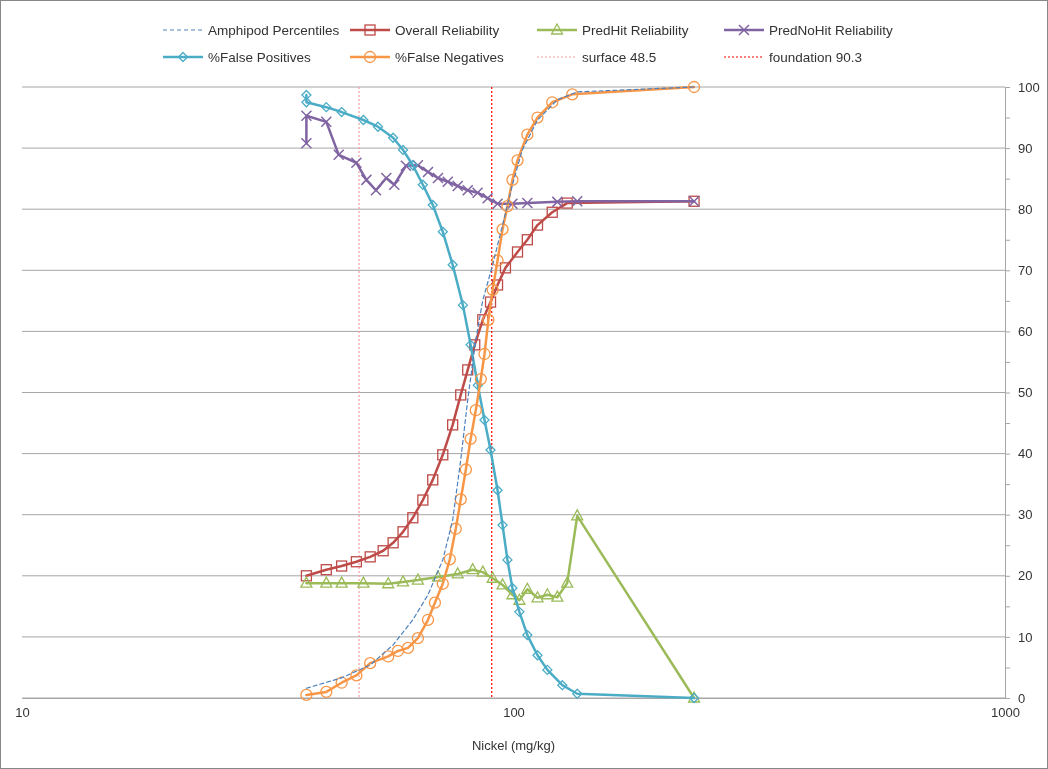  What do you see at coordinates (1025, 637) in the screenshot?
I see `y-tick-label: 10` at bounding box center [1025, 637].